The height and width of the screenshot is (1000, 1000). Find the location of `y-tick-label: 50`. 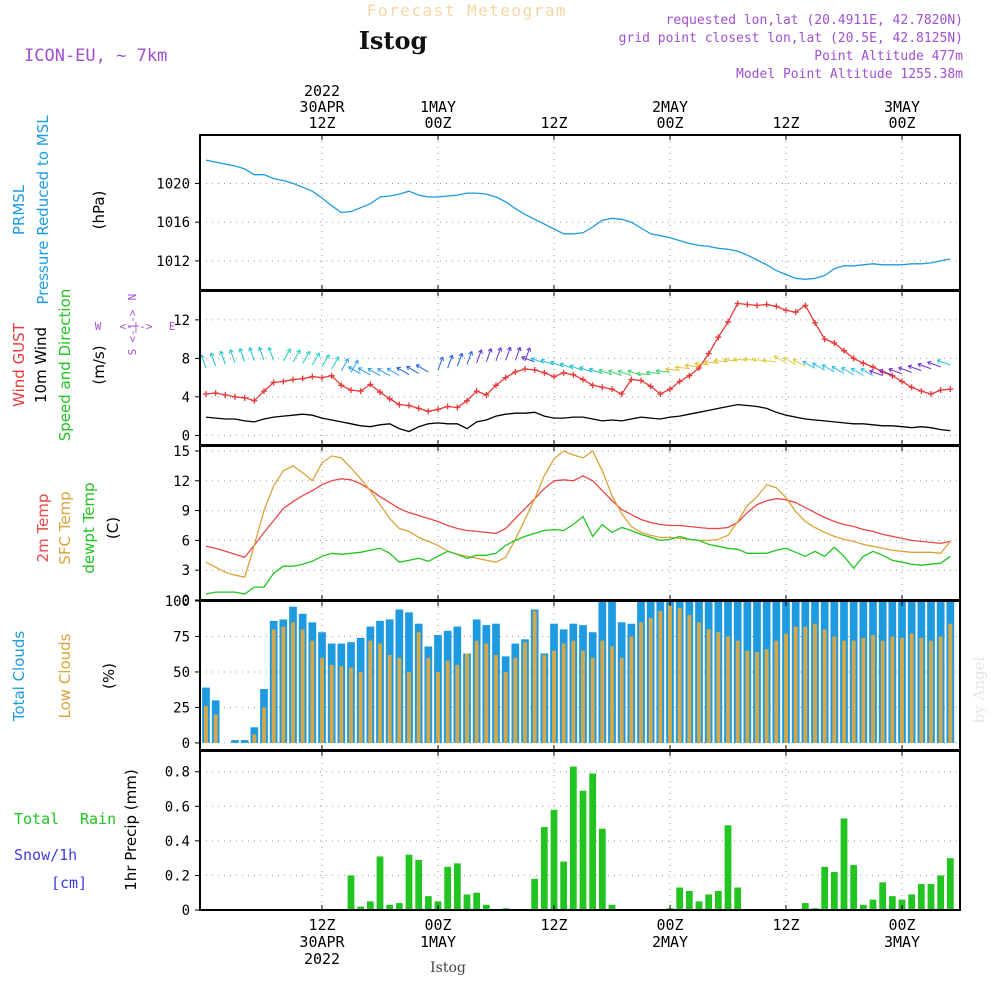

y-tick-label: 50 is located at coordinates (181, 673).